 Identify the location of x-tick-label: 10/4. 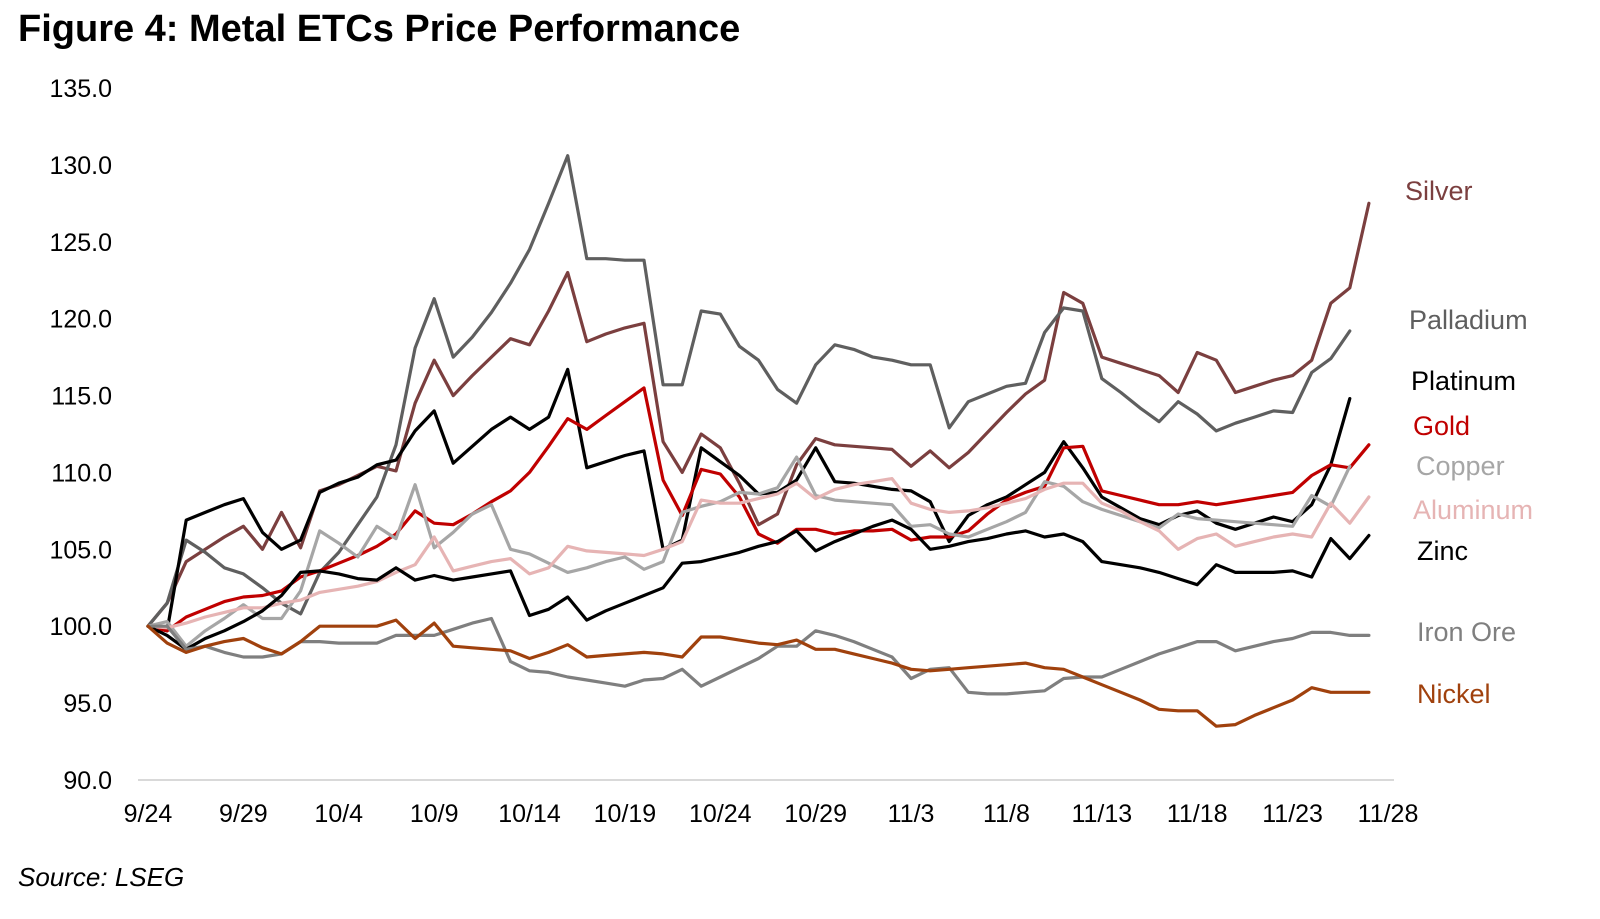
(338, 814).